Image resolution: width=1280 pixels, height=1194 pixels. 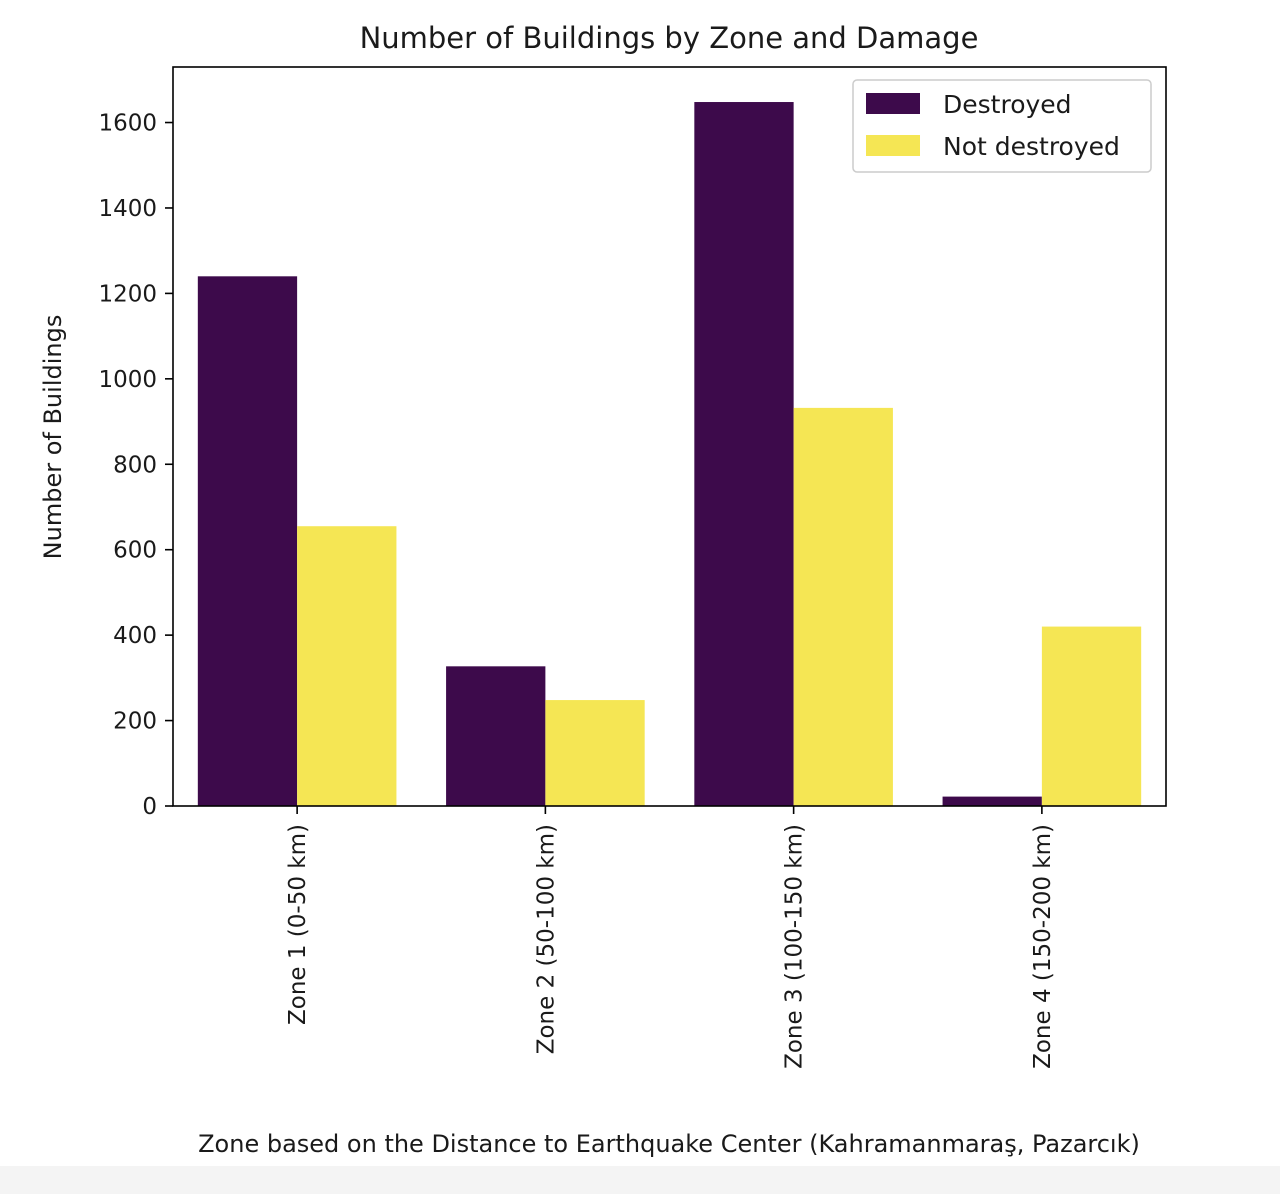 What do you see at coordinates (795, 946) in the screenshot?
I see `x-tick-label-zone-3: Zone 3 (100-150 km)` at bounding box center [795, 946].